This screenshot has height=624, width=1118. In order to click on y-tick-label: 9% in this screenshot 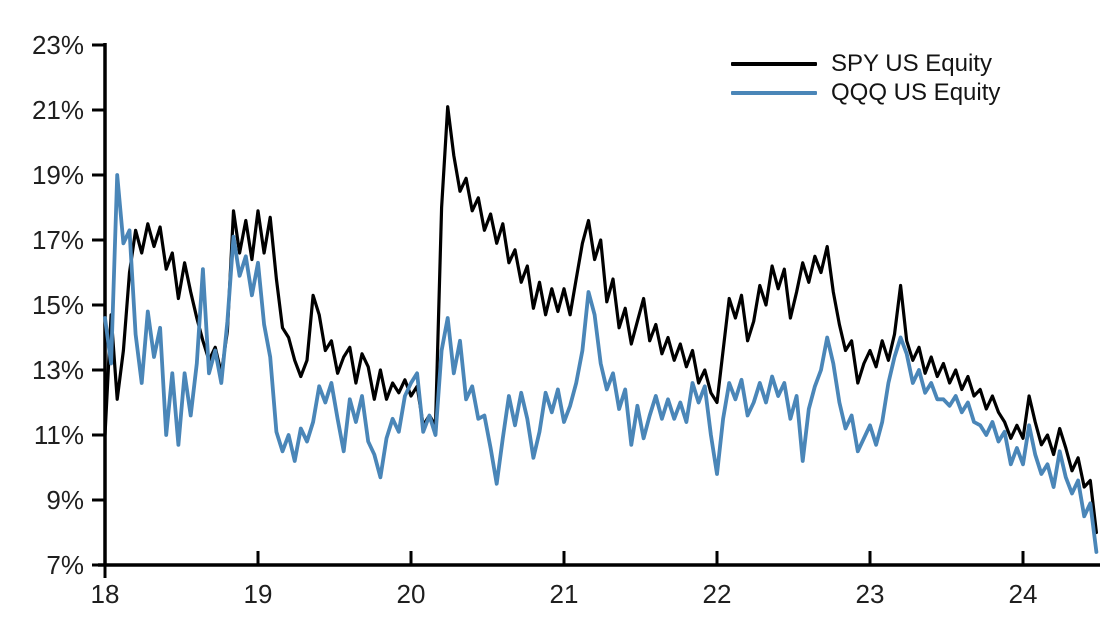, I will do `click(65, 500)`.